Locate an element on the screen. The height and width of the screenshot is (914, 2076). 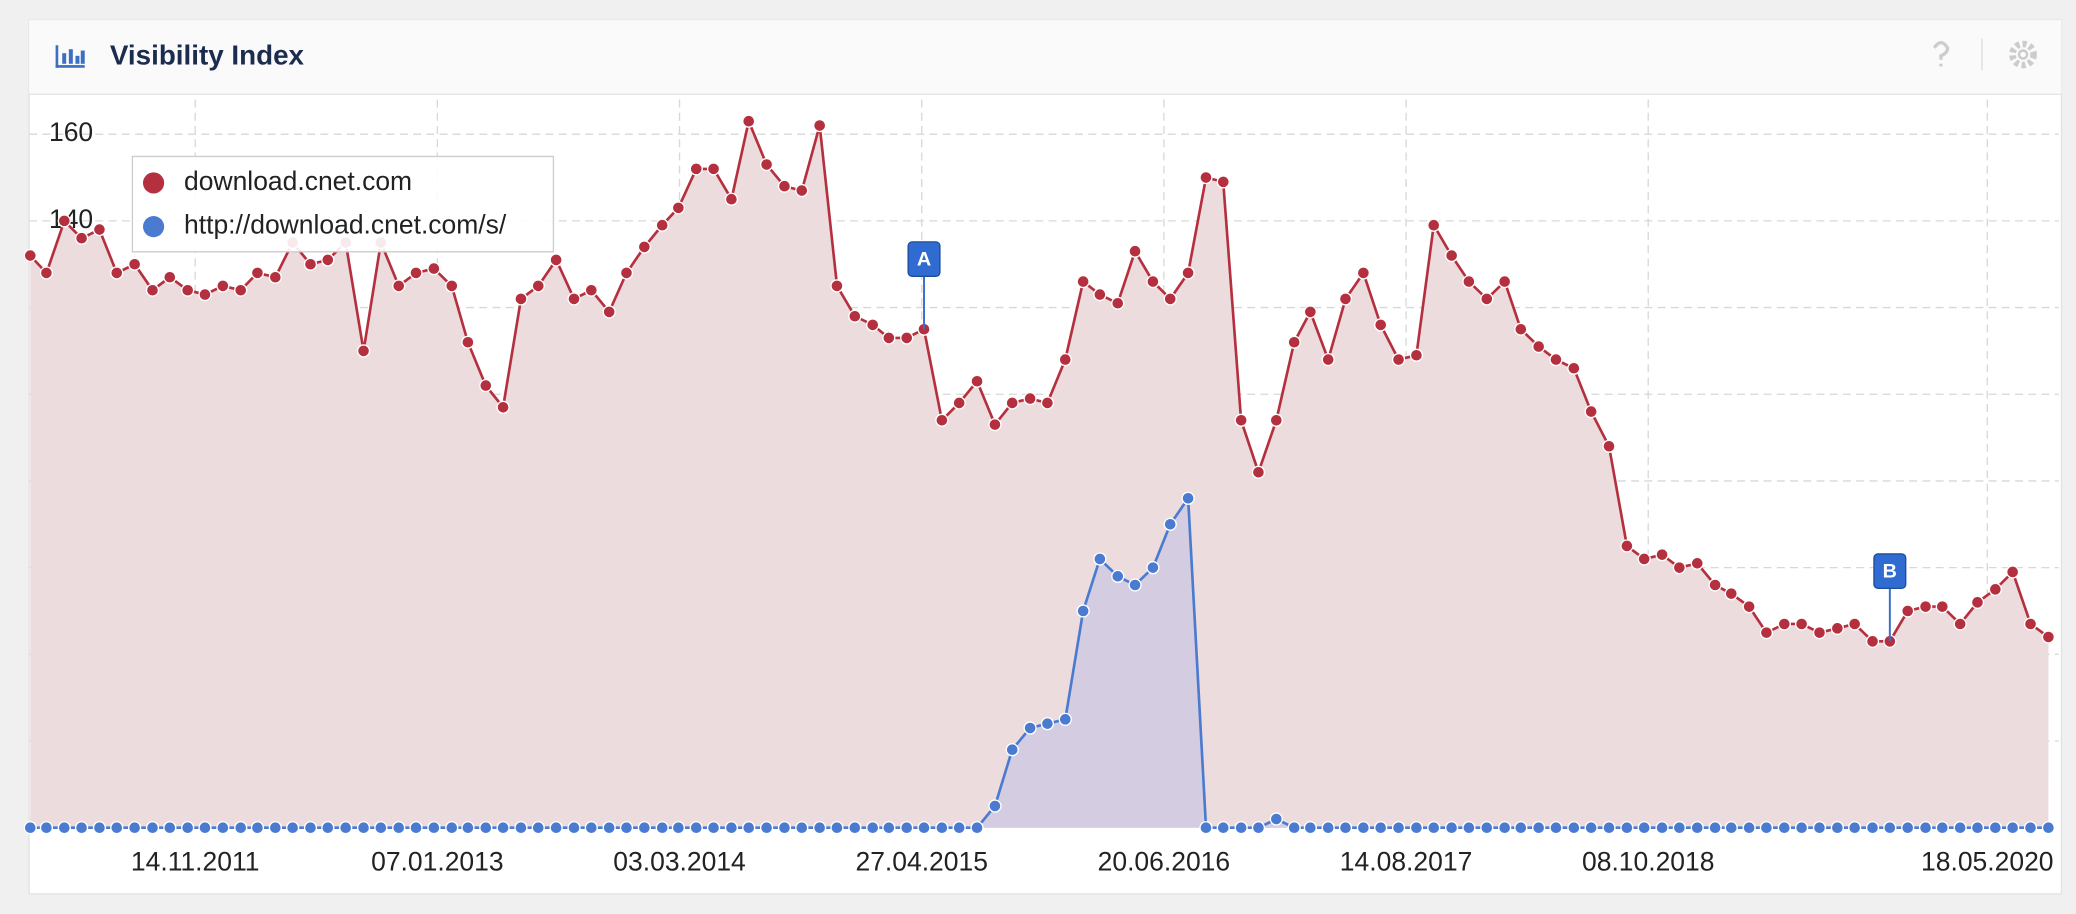
x-tick-label: 03.03.2014 is located at coordinates (679, 861).